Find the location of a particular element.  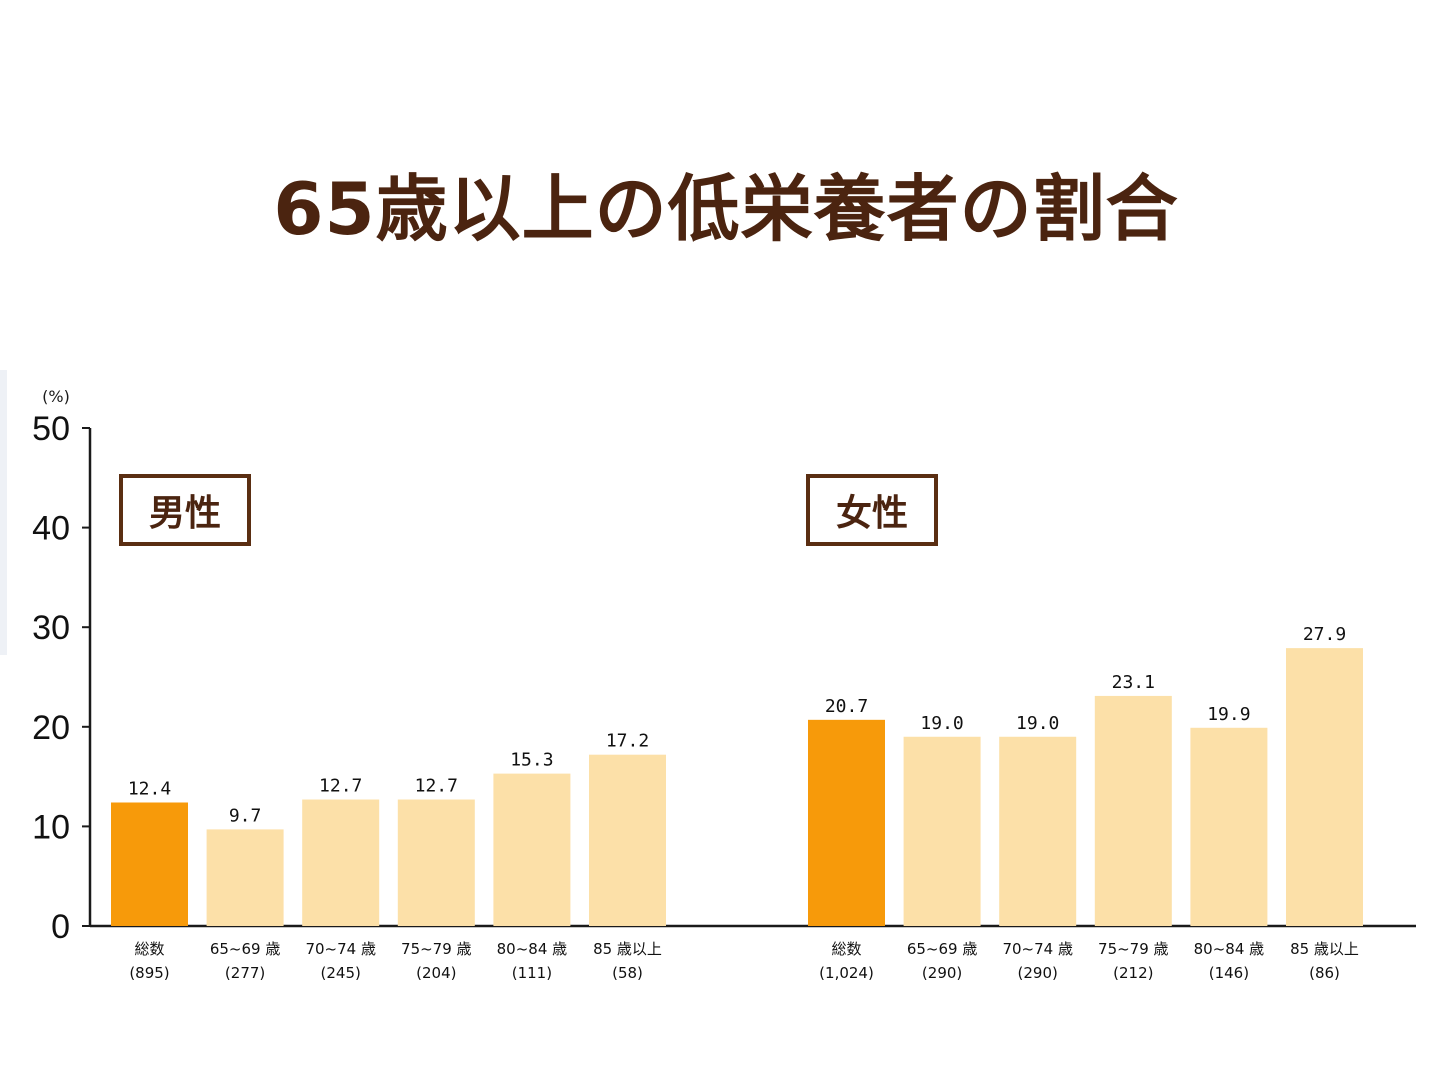

y-tick-label: 50 is located at coordinates (51, 429).